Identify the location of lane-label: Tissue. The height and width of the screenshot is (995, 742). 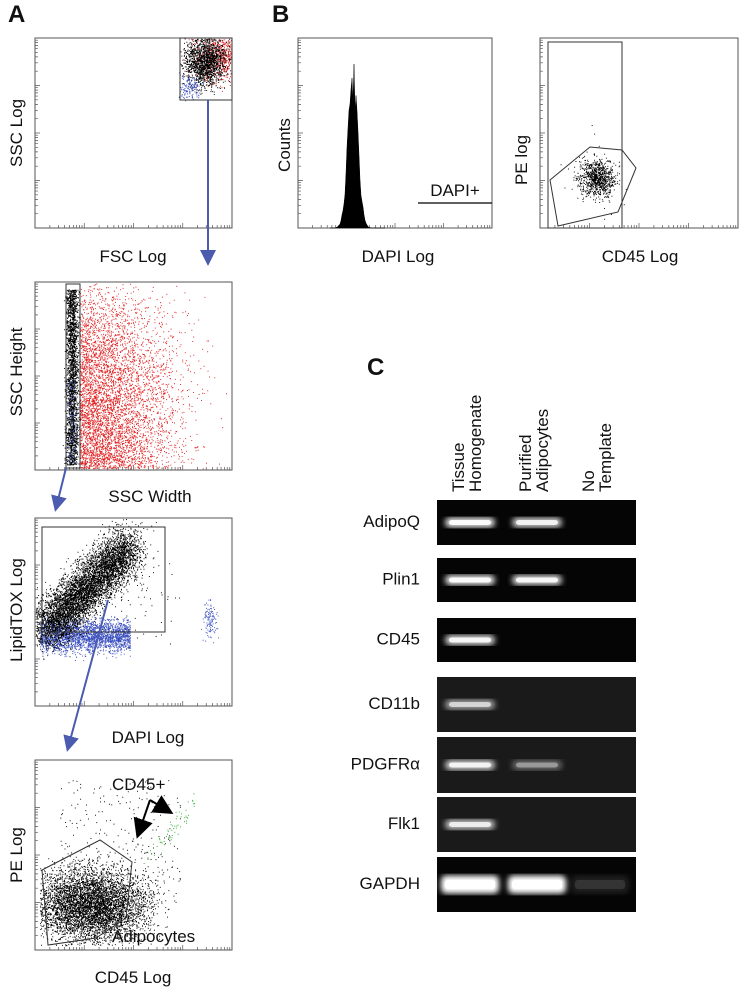
(458, 467).